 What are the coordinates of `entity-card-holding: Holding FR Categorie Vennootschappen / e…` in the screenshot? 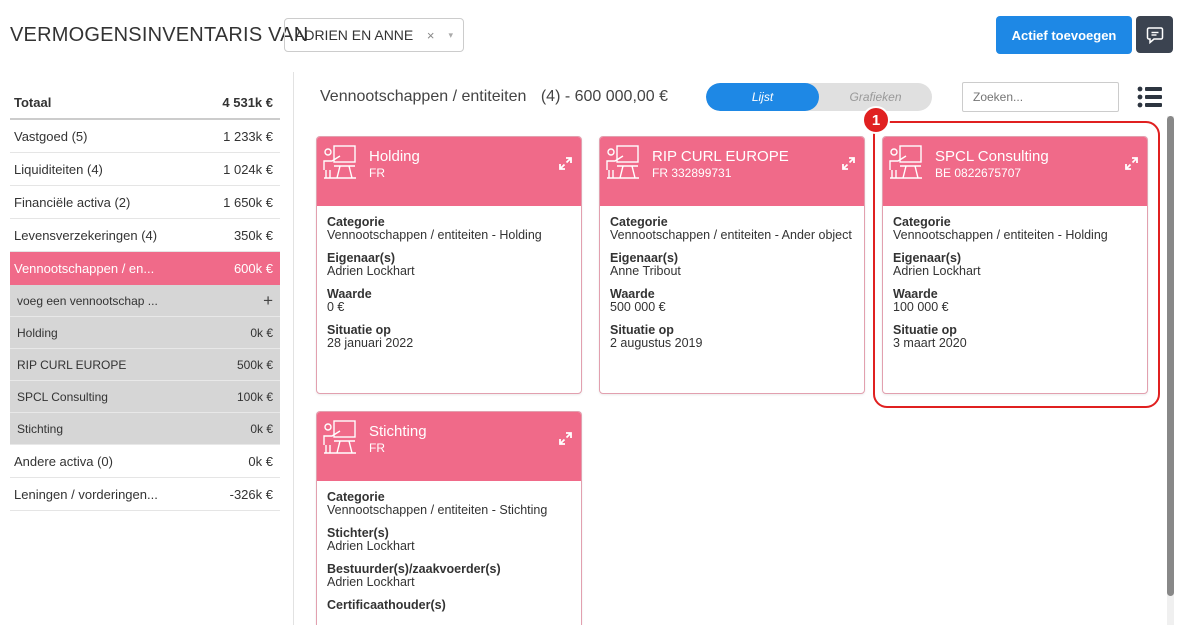 It's located at (449, 265).